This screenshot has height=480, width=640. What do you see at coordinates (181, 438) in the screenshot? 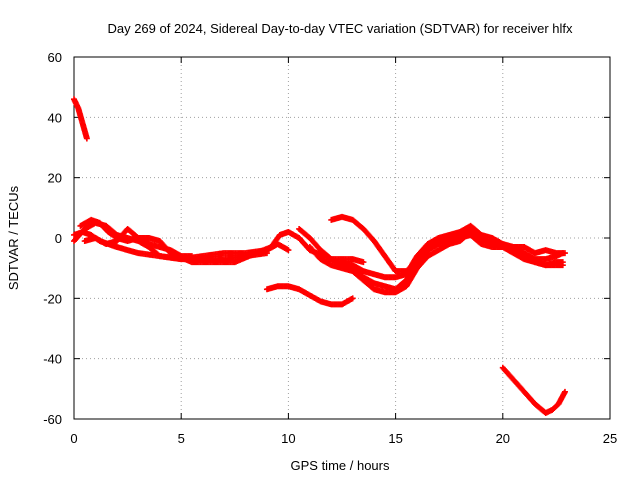
I see `x-tick-label: 5` at bounding box center [181, 438].